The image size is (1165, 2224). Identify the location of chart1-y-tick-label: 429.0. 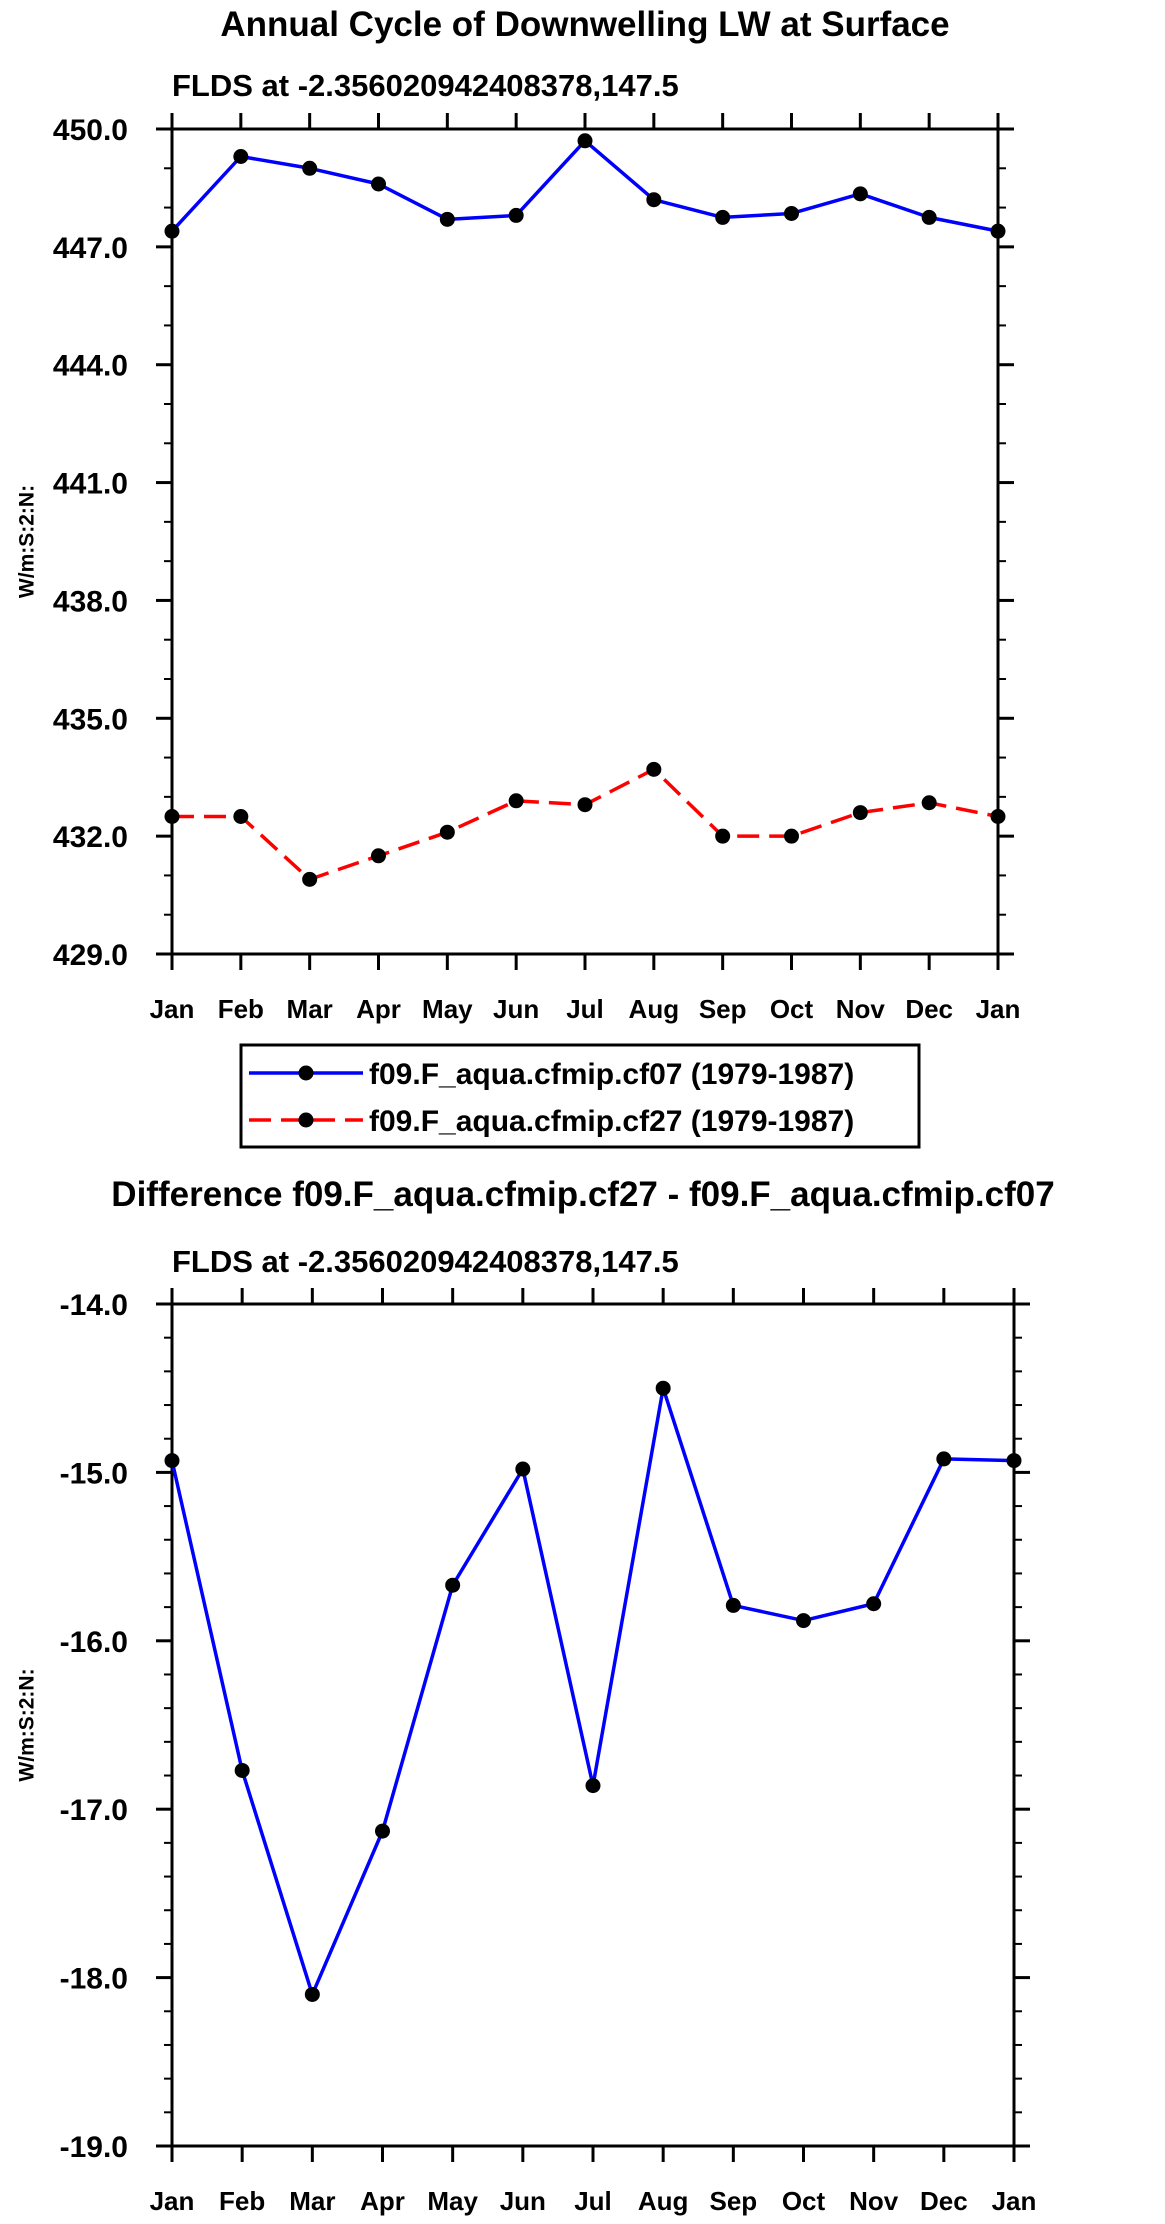
(90, 955).